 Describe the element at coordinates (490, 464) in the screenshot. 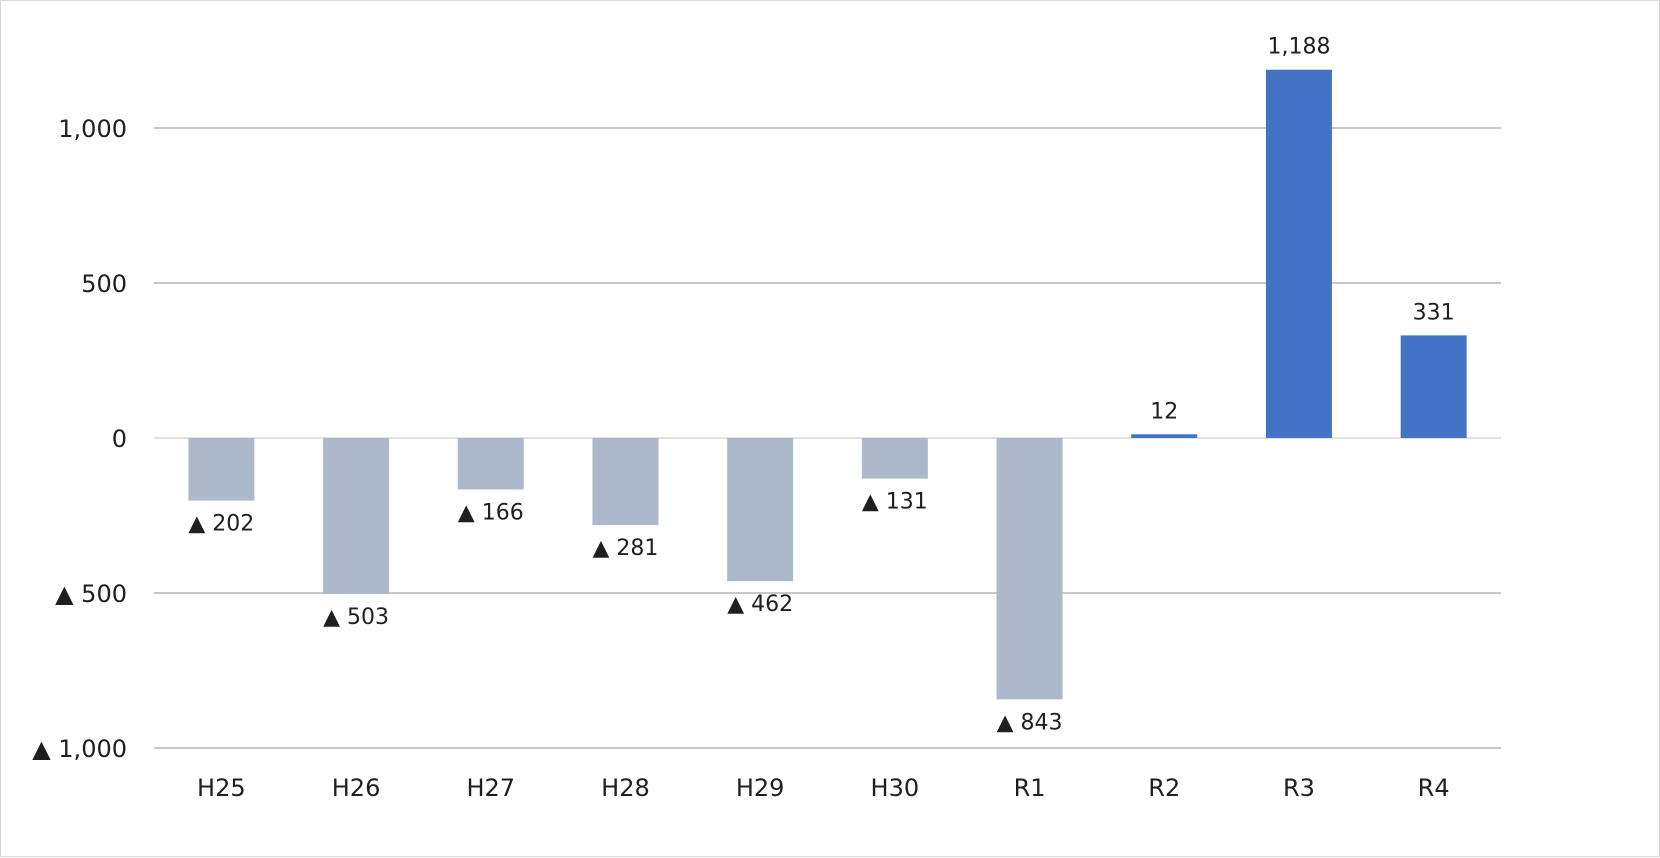

I see `bar-h27` at that location.